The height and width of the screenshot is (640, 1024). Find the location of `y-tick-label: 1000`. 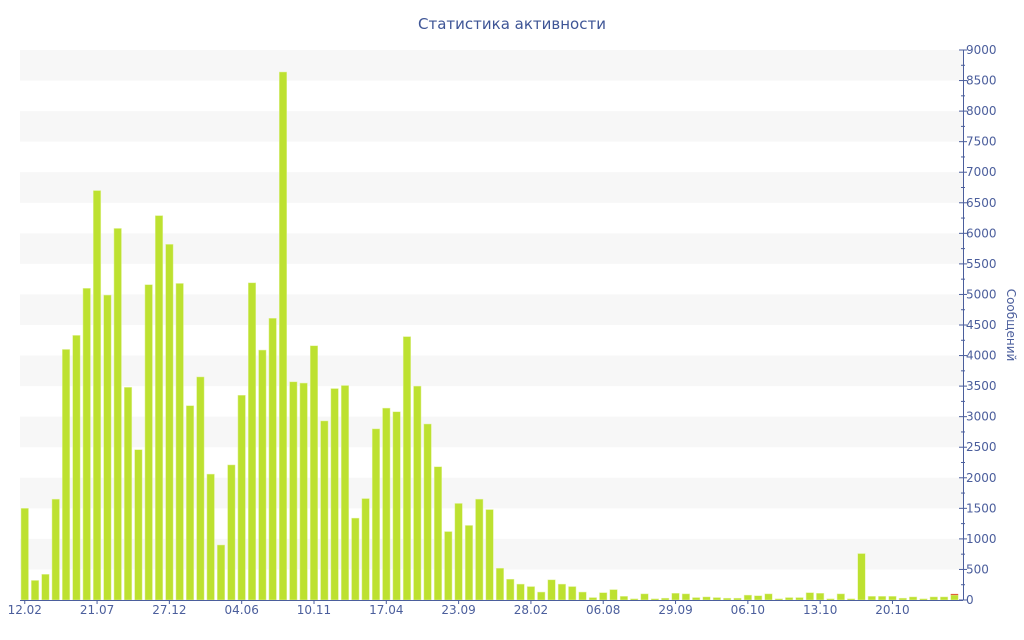

y-tick-label: 1000 is located at coordinates (981, 539).